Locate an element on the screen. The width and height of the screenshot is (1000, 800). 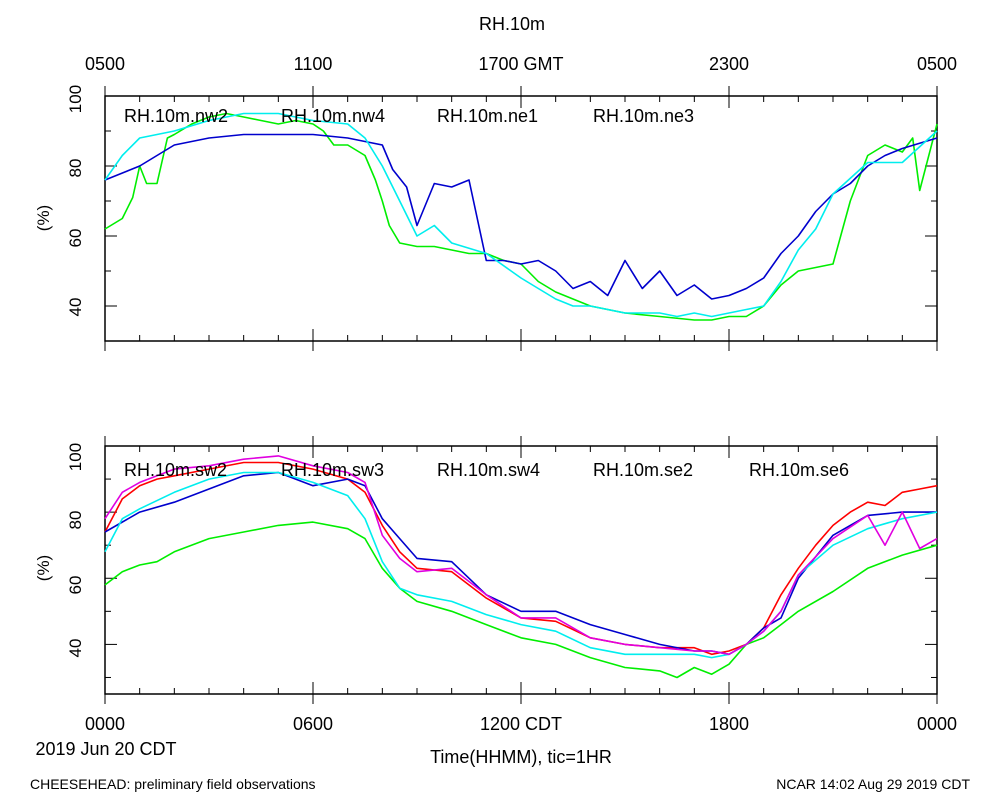
bottom-axis-labels: 0000 0600 1200 CDT 1800 0000 is located at coordinates (521, 724).